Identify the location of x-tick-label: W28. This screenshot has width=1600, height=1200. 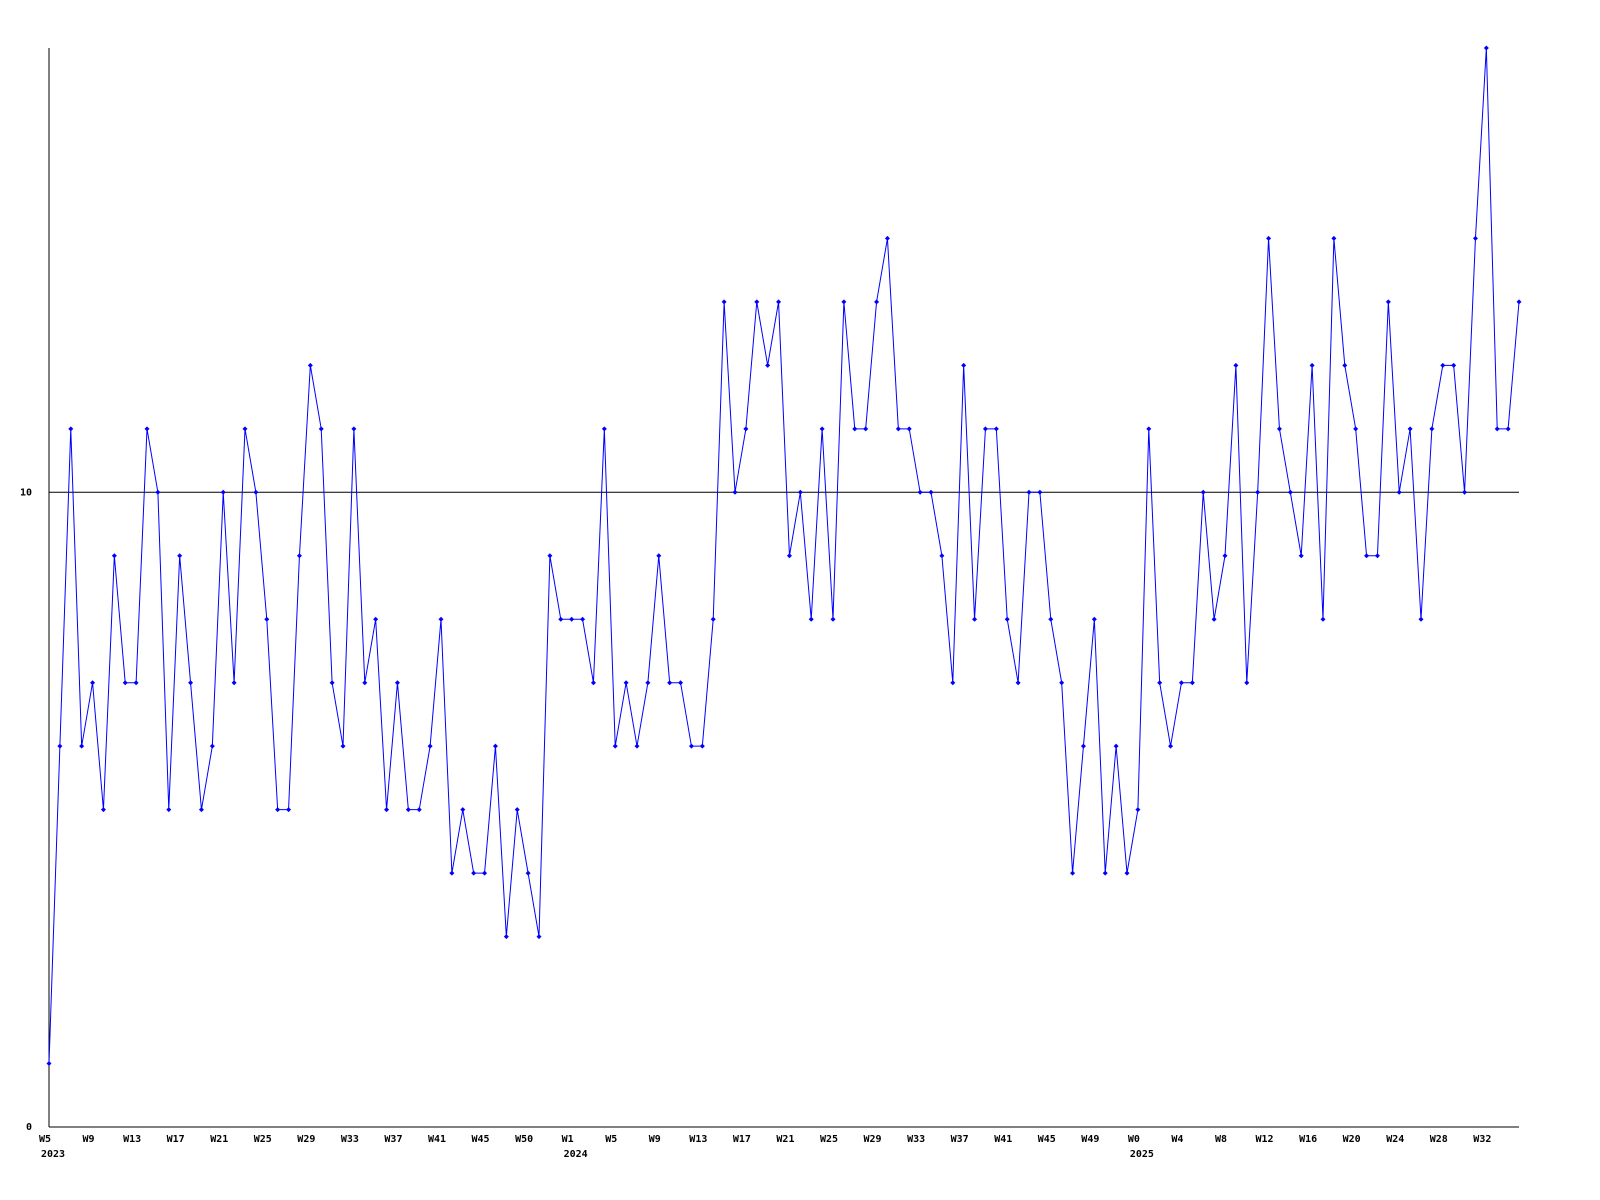
(1439, 1139).